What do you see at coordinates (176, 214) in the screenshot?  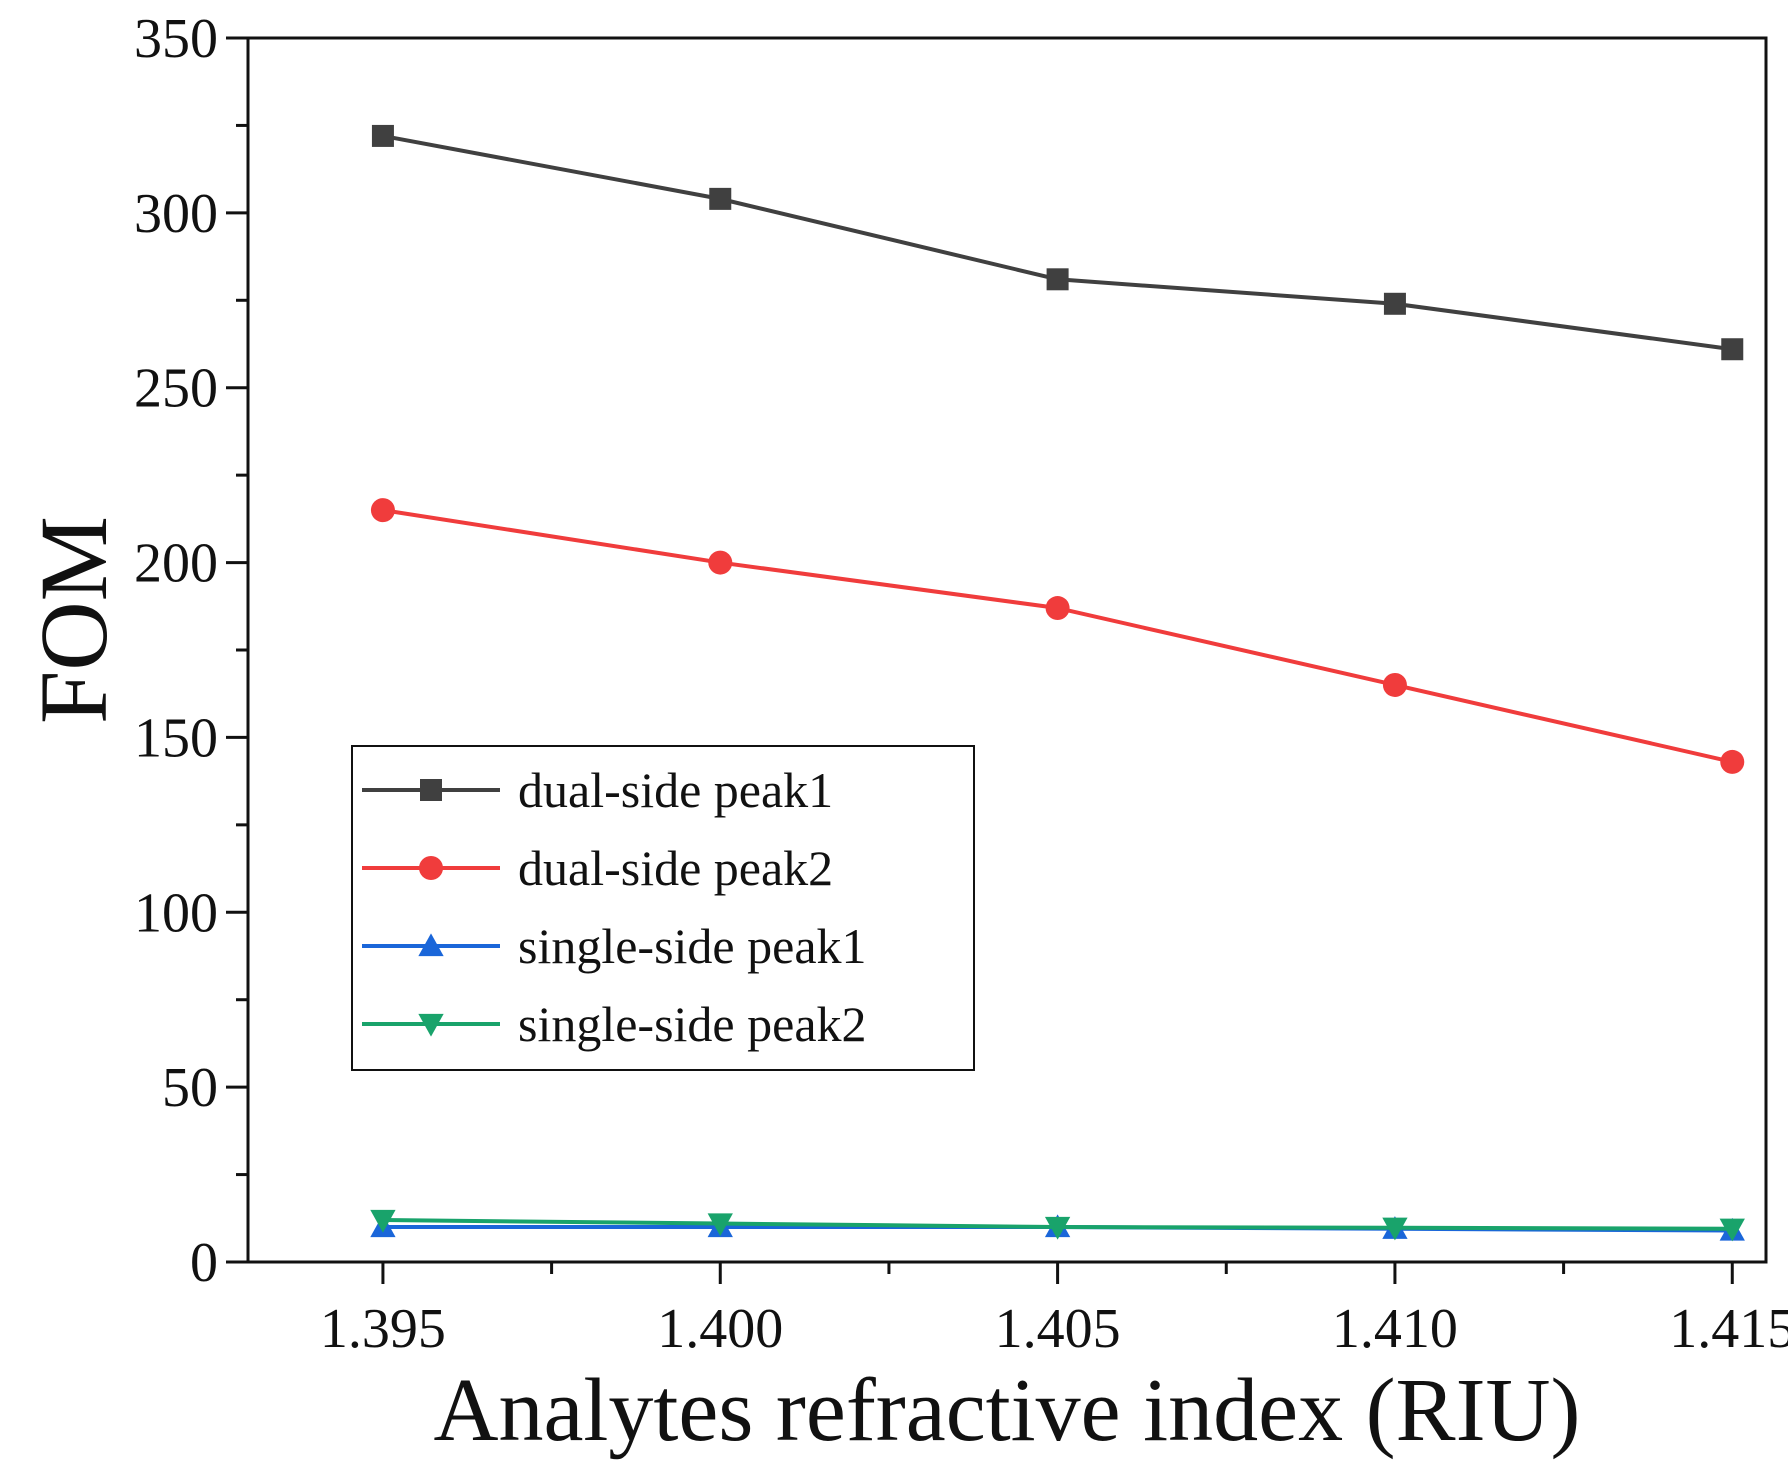 I see `y-tick-label: 300` at bounding box center [176, 214].